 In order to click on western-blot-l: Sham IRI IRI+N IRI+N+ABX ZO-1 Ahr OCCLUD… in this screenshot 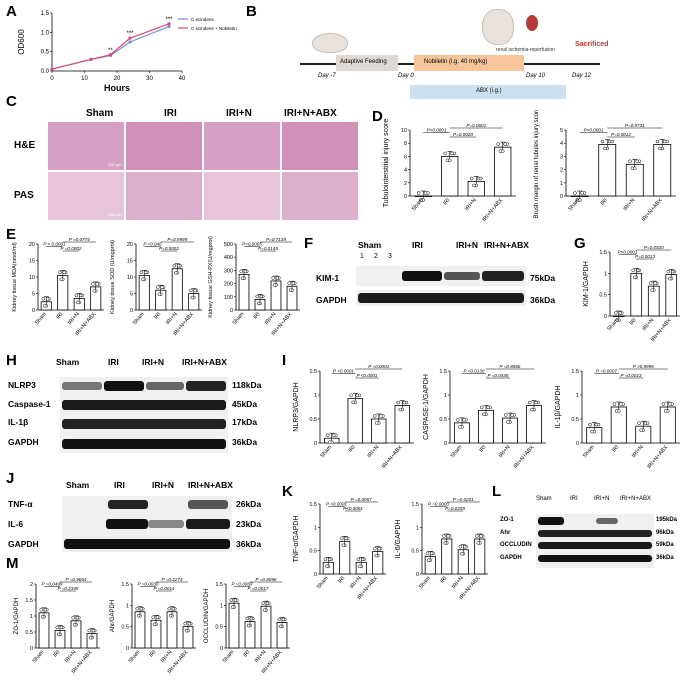, I will do `click(592, 532)`.